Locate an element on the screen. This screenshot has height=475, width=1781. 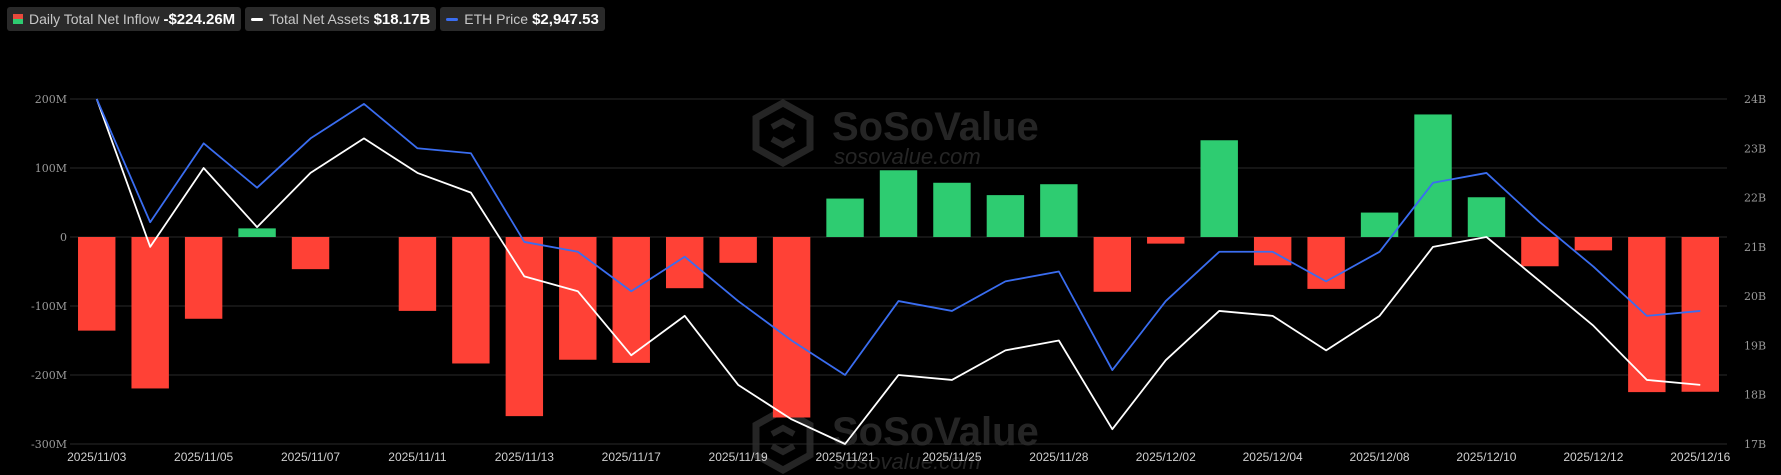
x-tick-label: 2025/11/21 is located at coordinates (844, 457).